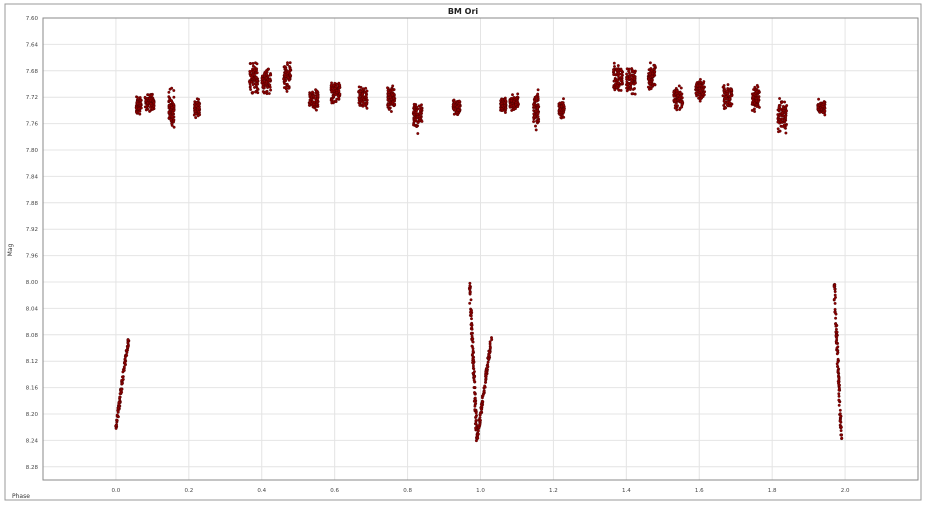 This screenshot has width=926, height=508. I want to click on y-axis-label: Mag, so click(10, 249).